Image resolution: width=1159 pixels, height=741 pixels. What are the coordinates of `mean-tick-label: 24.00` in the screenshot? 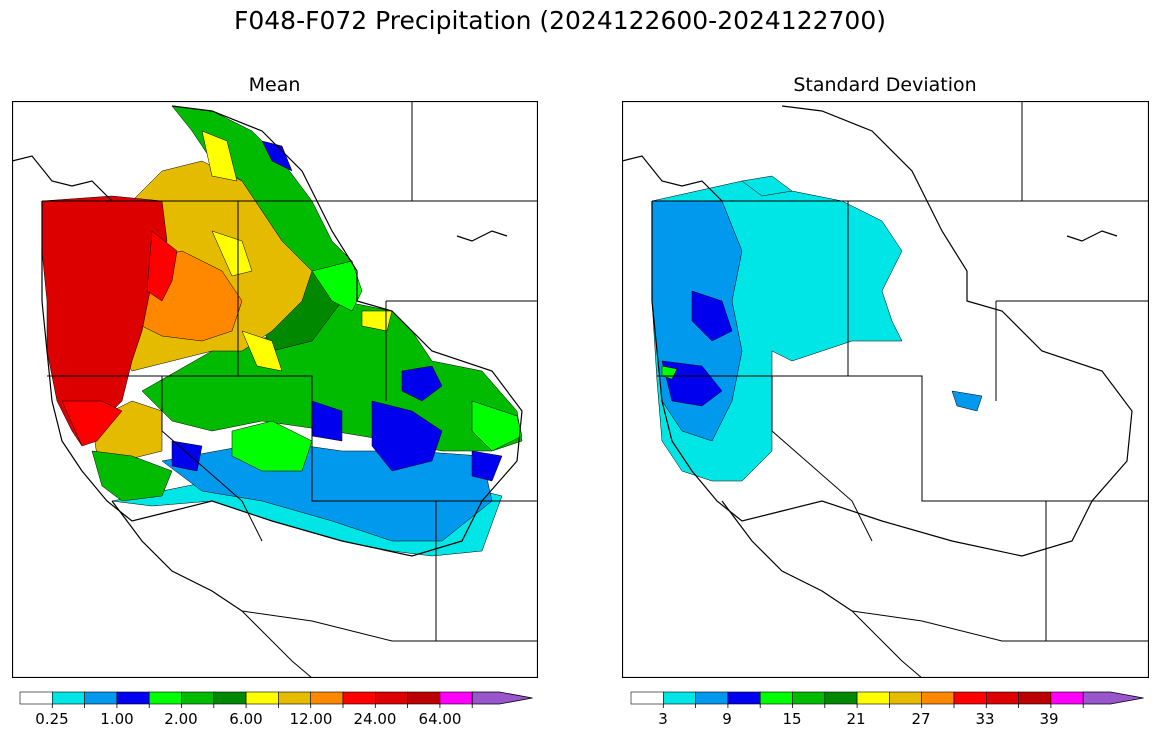 It's located at (375, 719).